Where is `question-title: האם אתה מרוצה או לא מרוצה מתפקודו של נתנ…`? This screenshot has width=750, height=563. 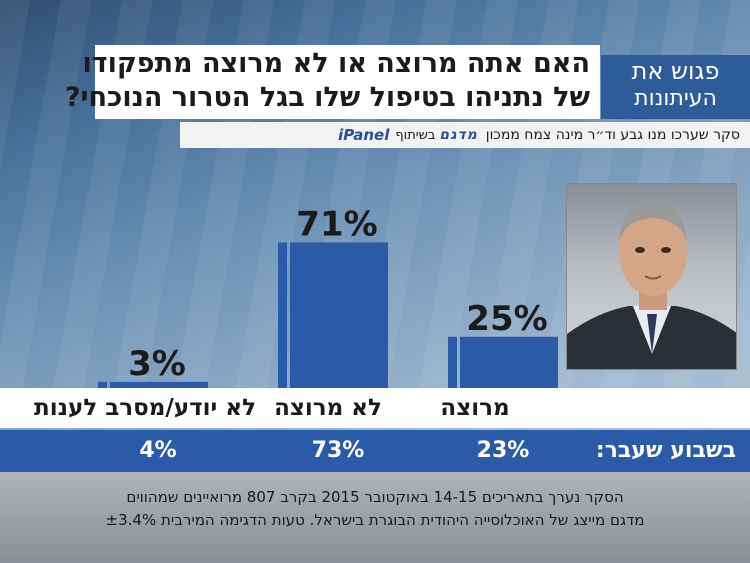 question-title: האם אתה מרוצה או לא מרוצה מתפקודו של נתנ… is located at coordinates (332, 82).